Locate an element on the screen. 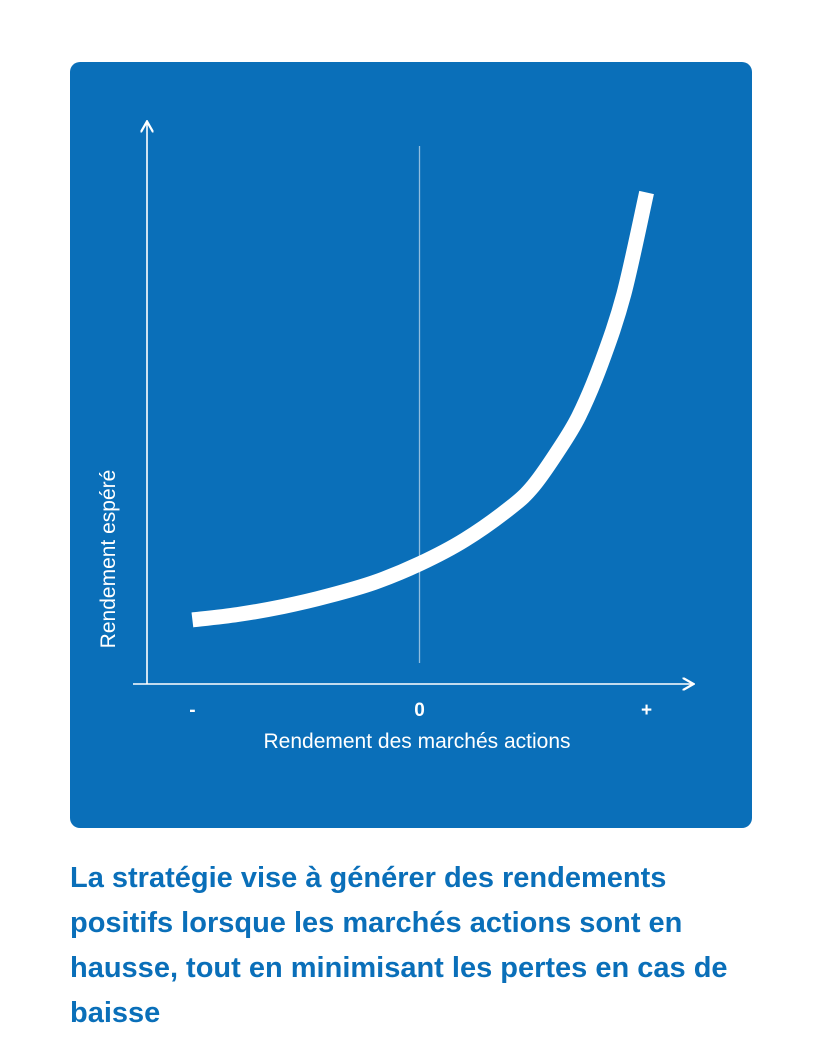 The width and height of the screenshot is (820, 1061). x-tick-plus: + is located at coordinates (647, 710).